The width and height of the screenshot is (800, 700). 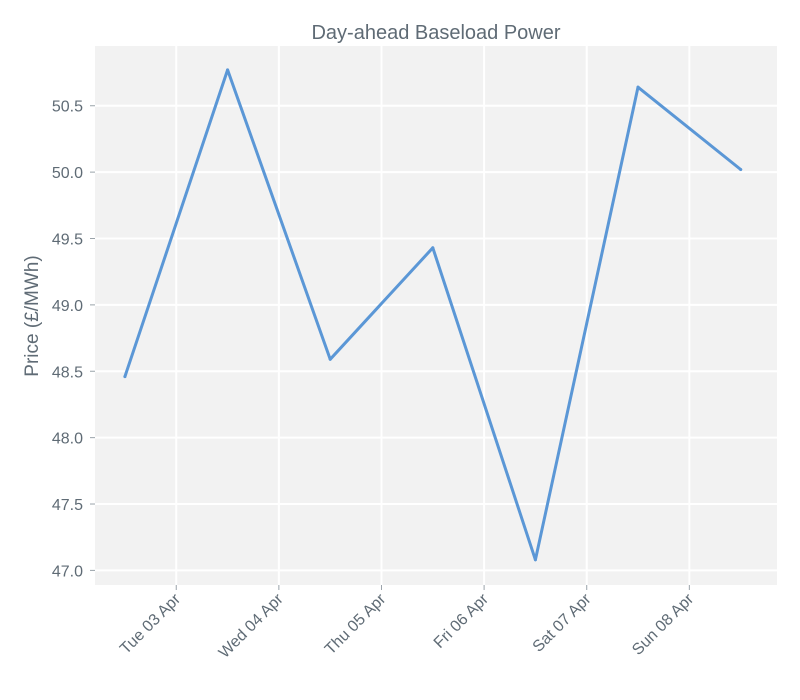 I want to click on y-tick-label: 48.5, so click(x=67, y=372).